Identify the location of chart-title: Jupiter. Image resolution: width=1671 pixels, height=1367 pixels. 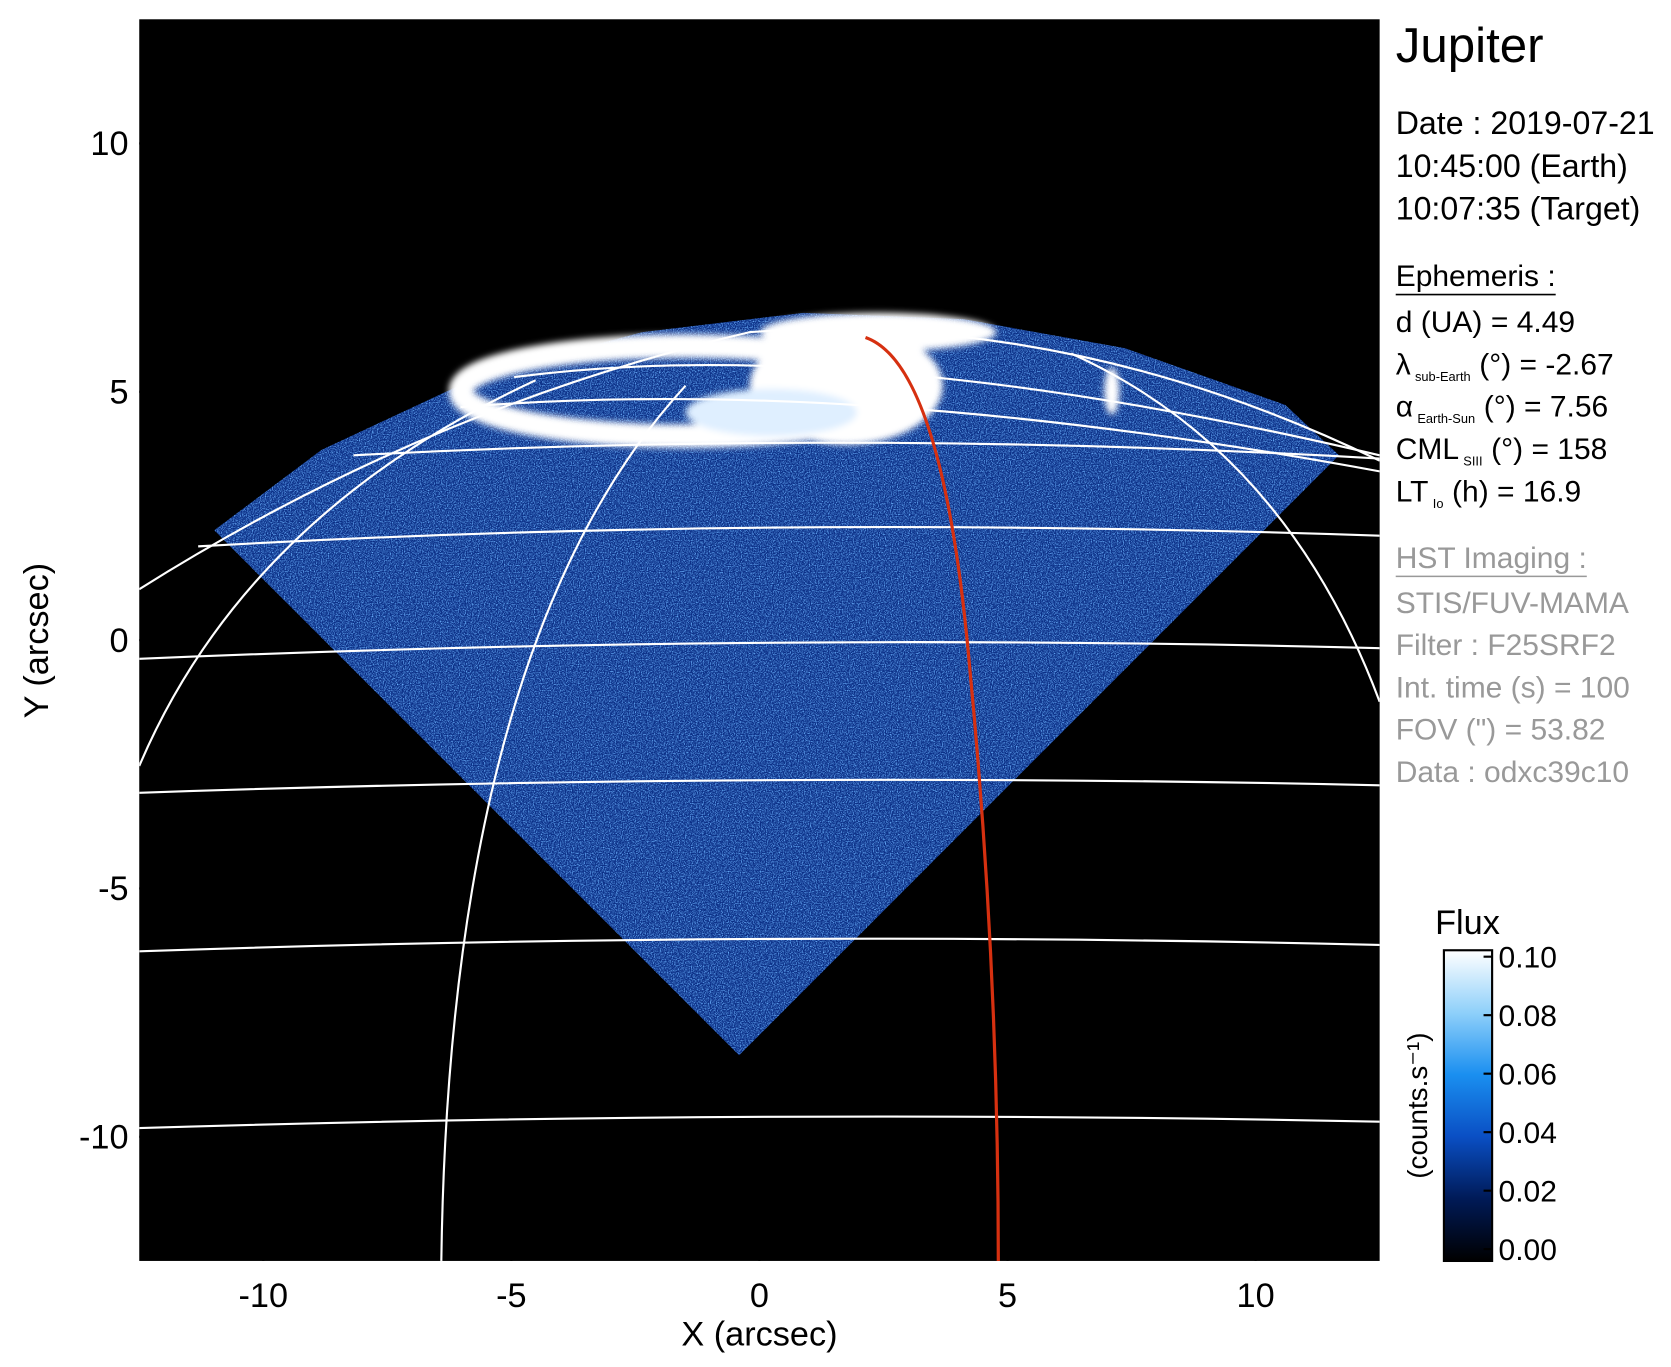
(1470, 45).